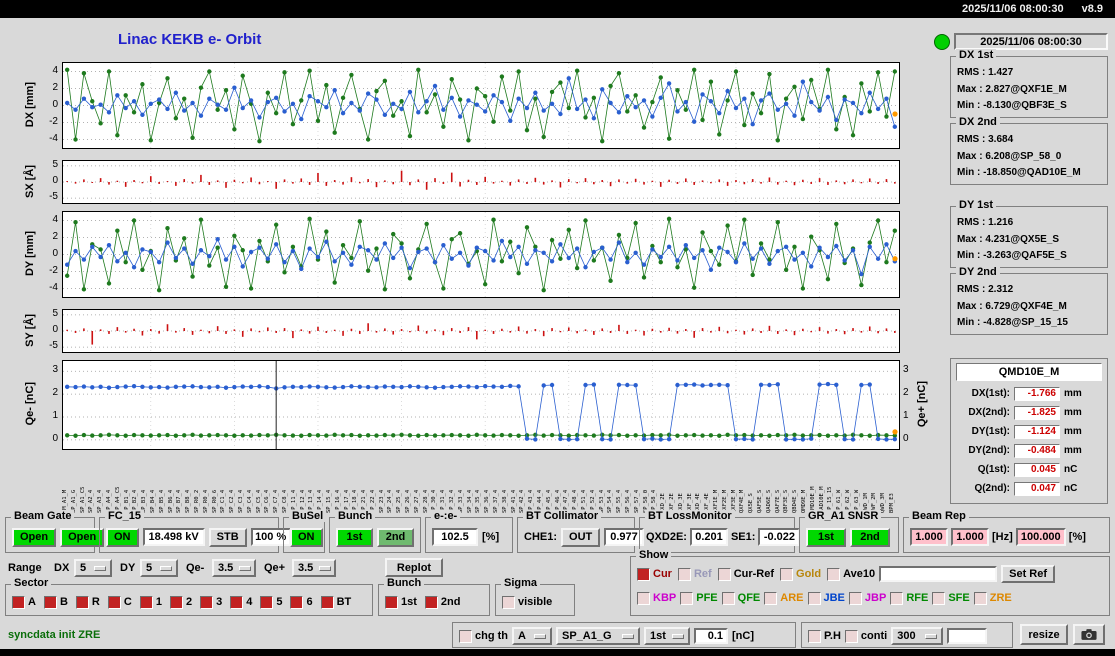  Describe the element at coordinates (335, 602) in the screenshot. I see `sector-option: BT` at that location.